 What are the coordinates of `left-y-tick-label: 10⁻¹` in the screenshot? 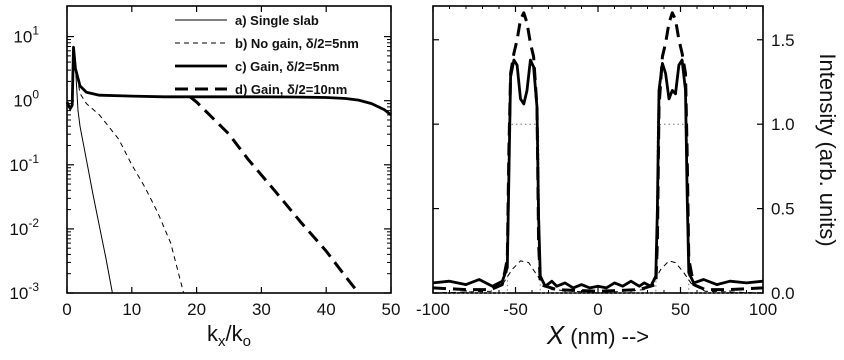 It's located at (24, 163).